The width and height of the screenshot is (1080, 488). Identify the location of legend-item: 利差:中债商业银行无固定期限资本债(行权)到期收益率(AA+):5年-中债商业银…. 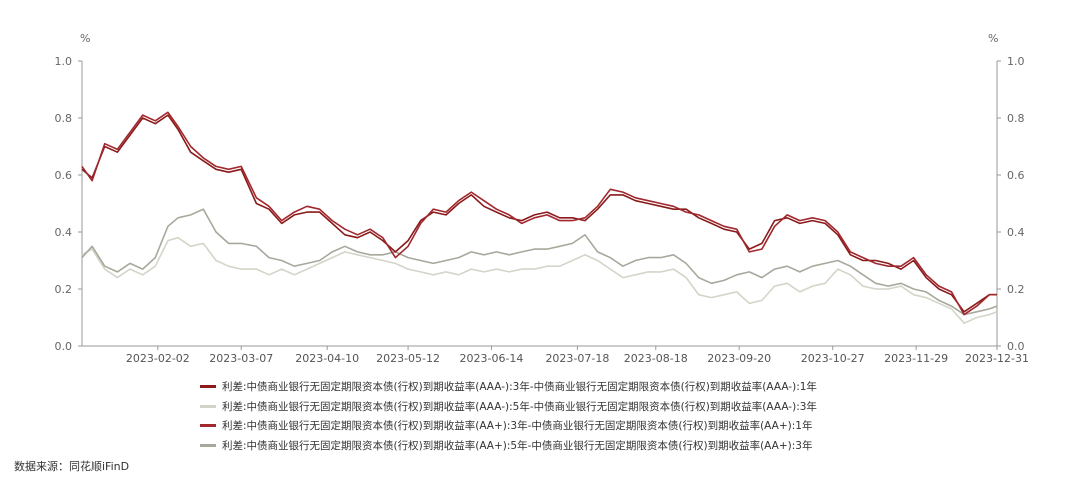
(580, 445).